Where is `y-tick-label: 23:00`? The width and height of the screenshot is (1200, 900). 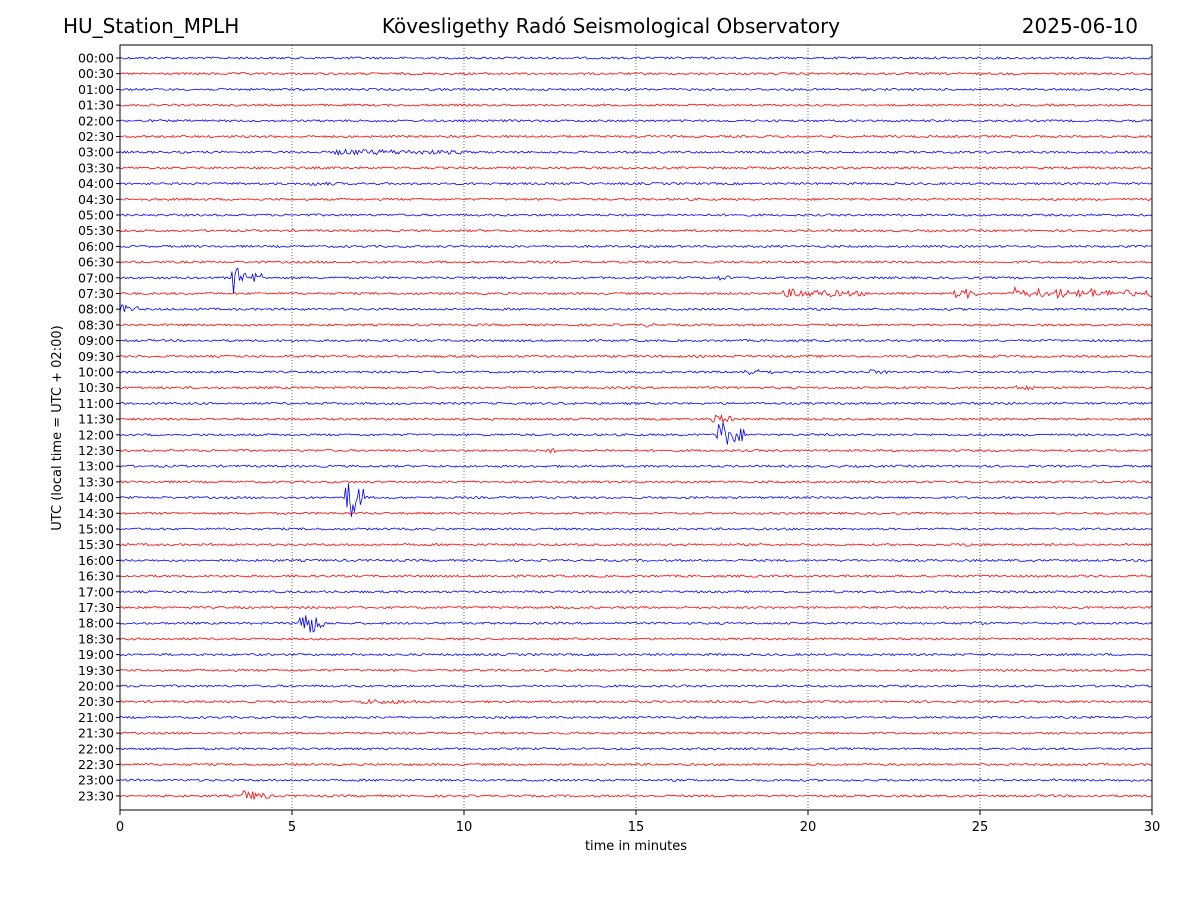 y-tick-label: 23:00 is located at coordinates (96, 780).